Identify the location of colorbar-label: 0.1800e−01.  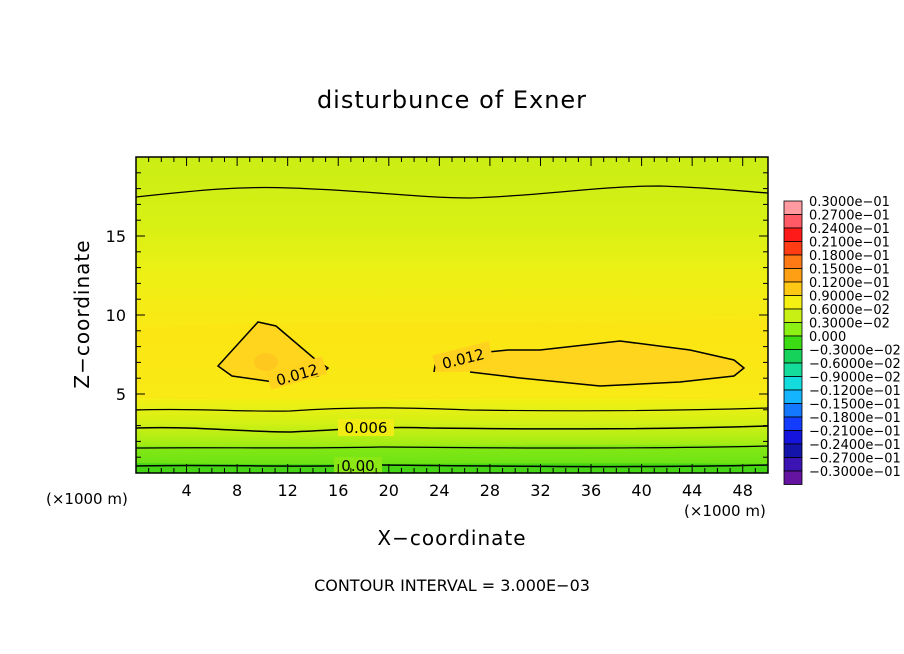
(849, 256).